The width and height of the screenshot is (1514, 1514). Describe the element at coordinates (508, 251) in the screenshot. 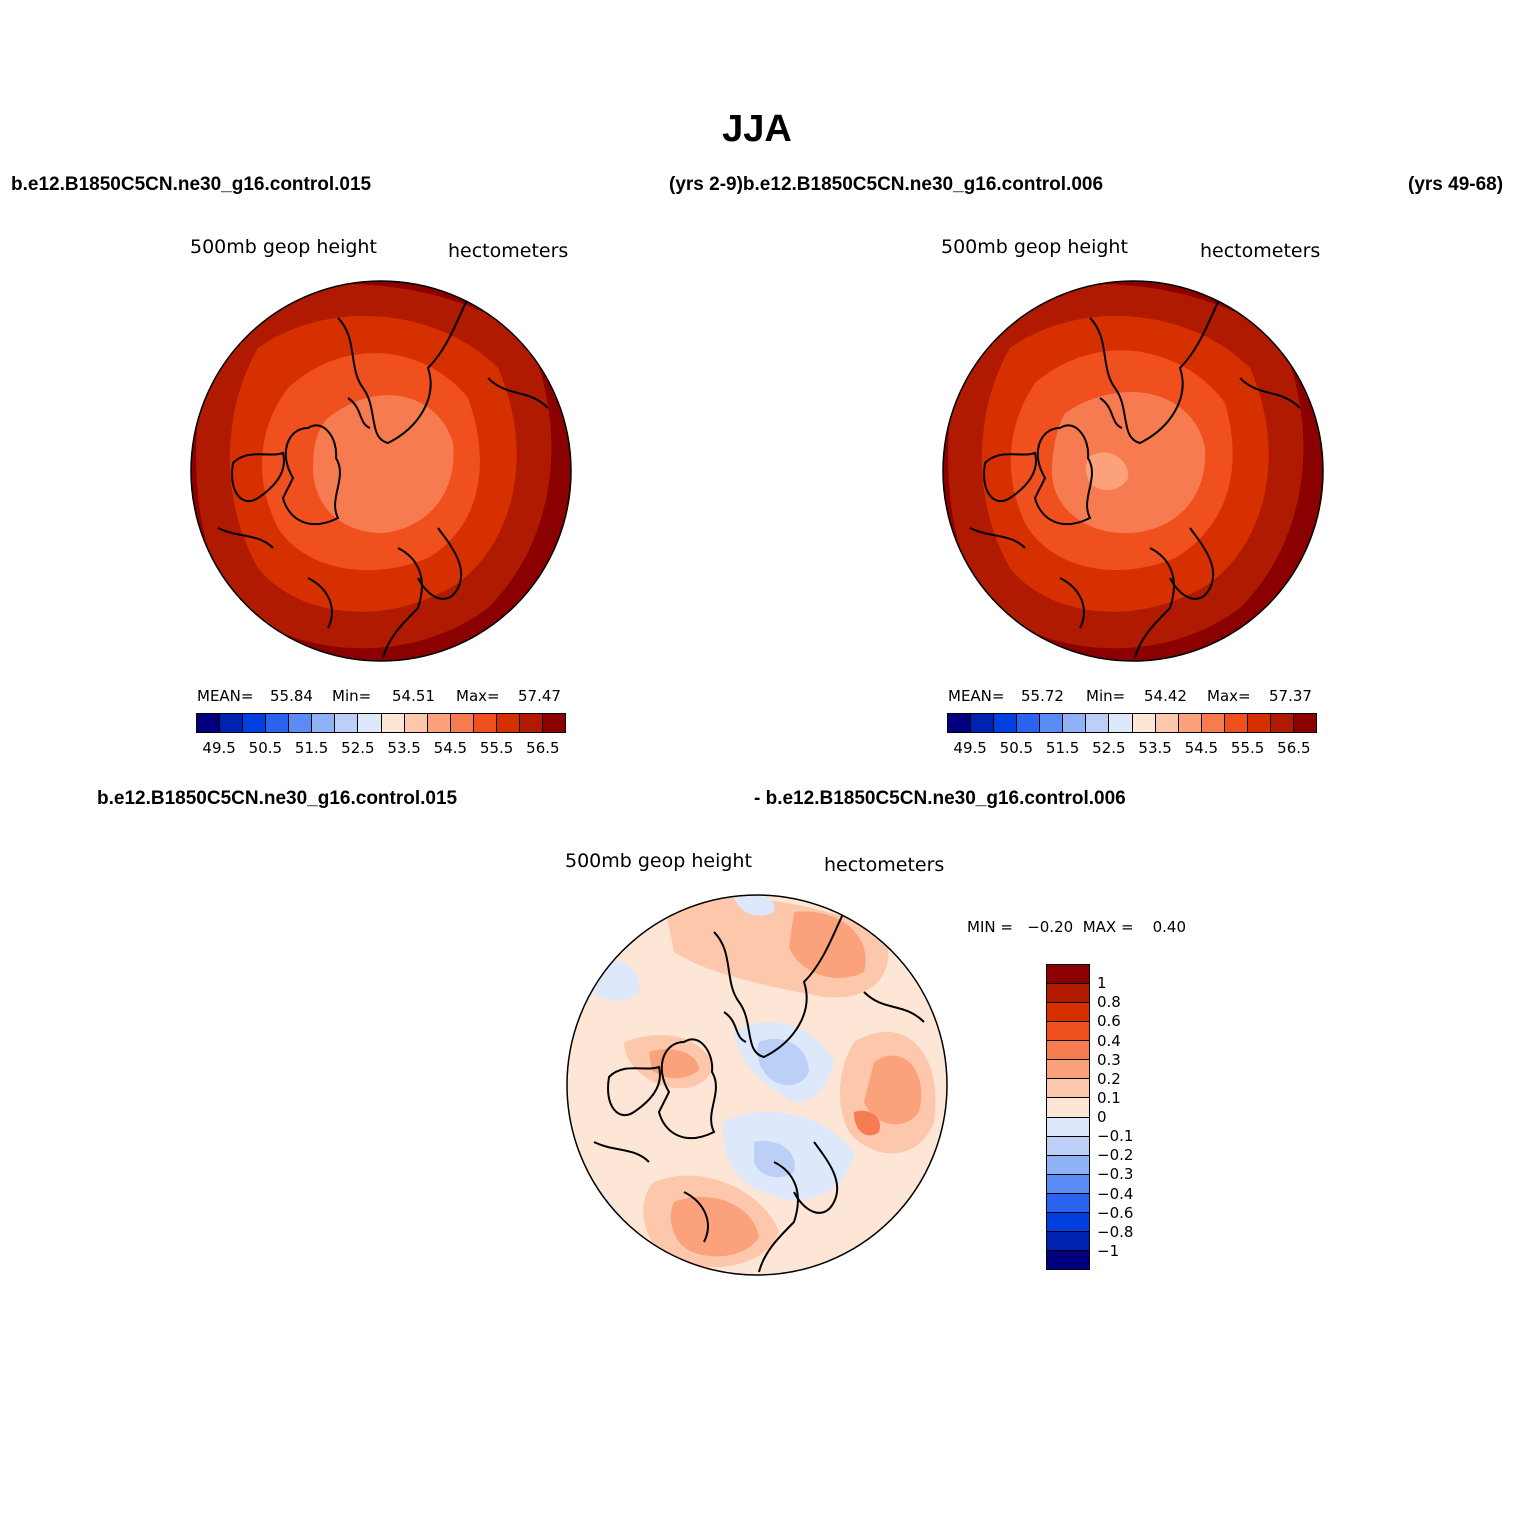

I see `panel1-units-label: hectometers` at that location.